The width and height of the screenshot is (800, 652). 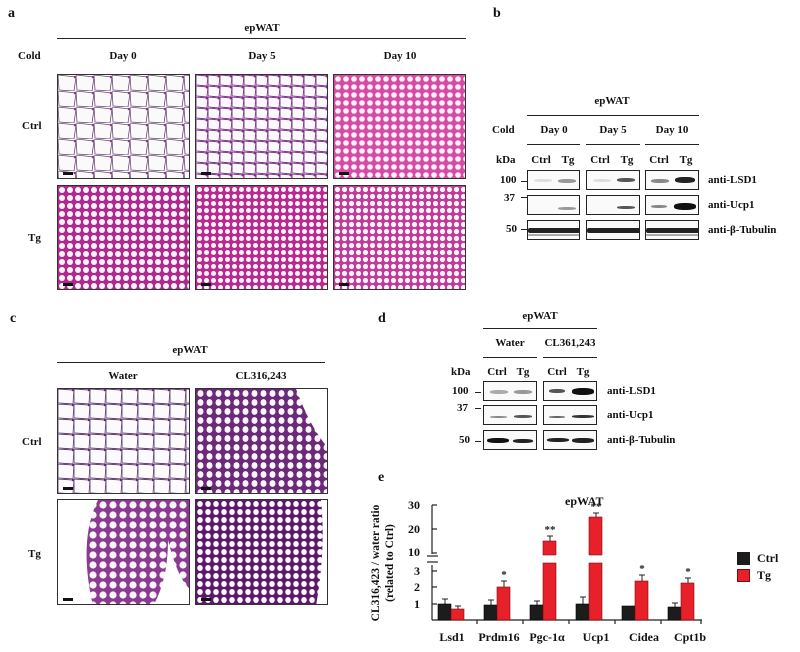 What do you see at coordinates (564, 562) in the screenshot?
I see `bar-chart: * ** ** *` at bounding box center [564, 562].